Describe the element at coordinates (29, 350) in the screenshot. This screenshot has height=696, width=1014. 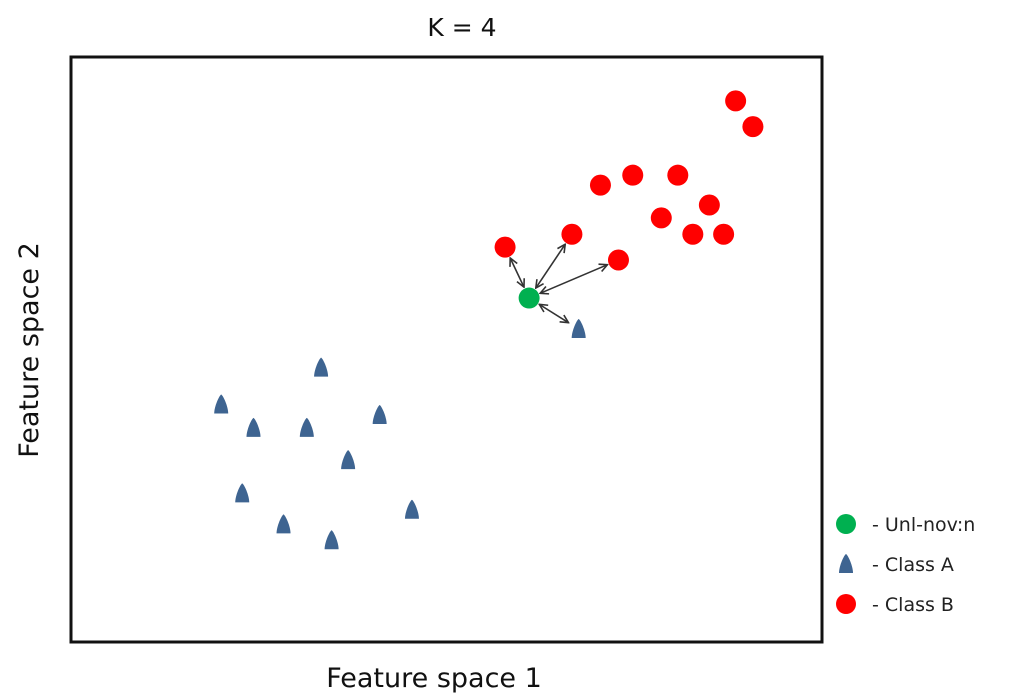
I see `y-axis-label: Feature space 2` at that location.